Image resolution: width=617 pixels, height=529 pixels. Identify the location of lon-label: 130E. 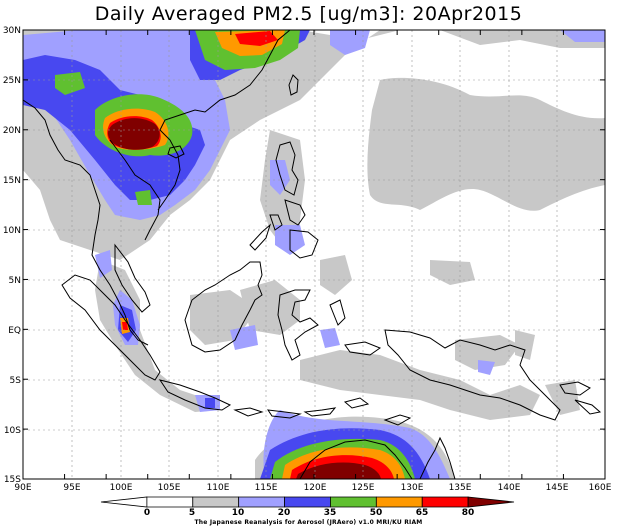
(412, 488).